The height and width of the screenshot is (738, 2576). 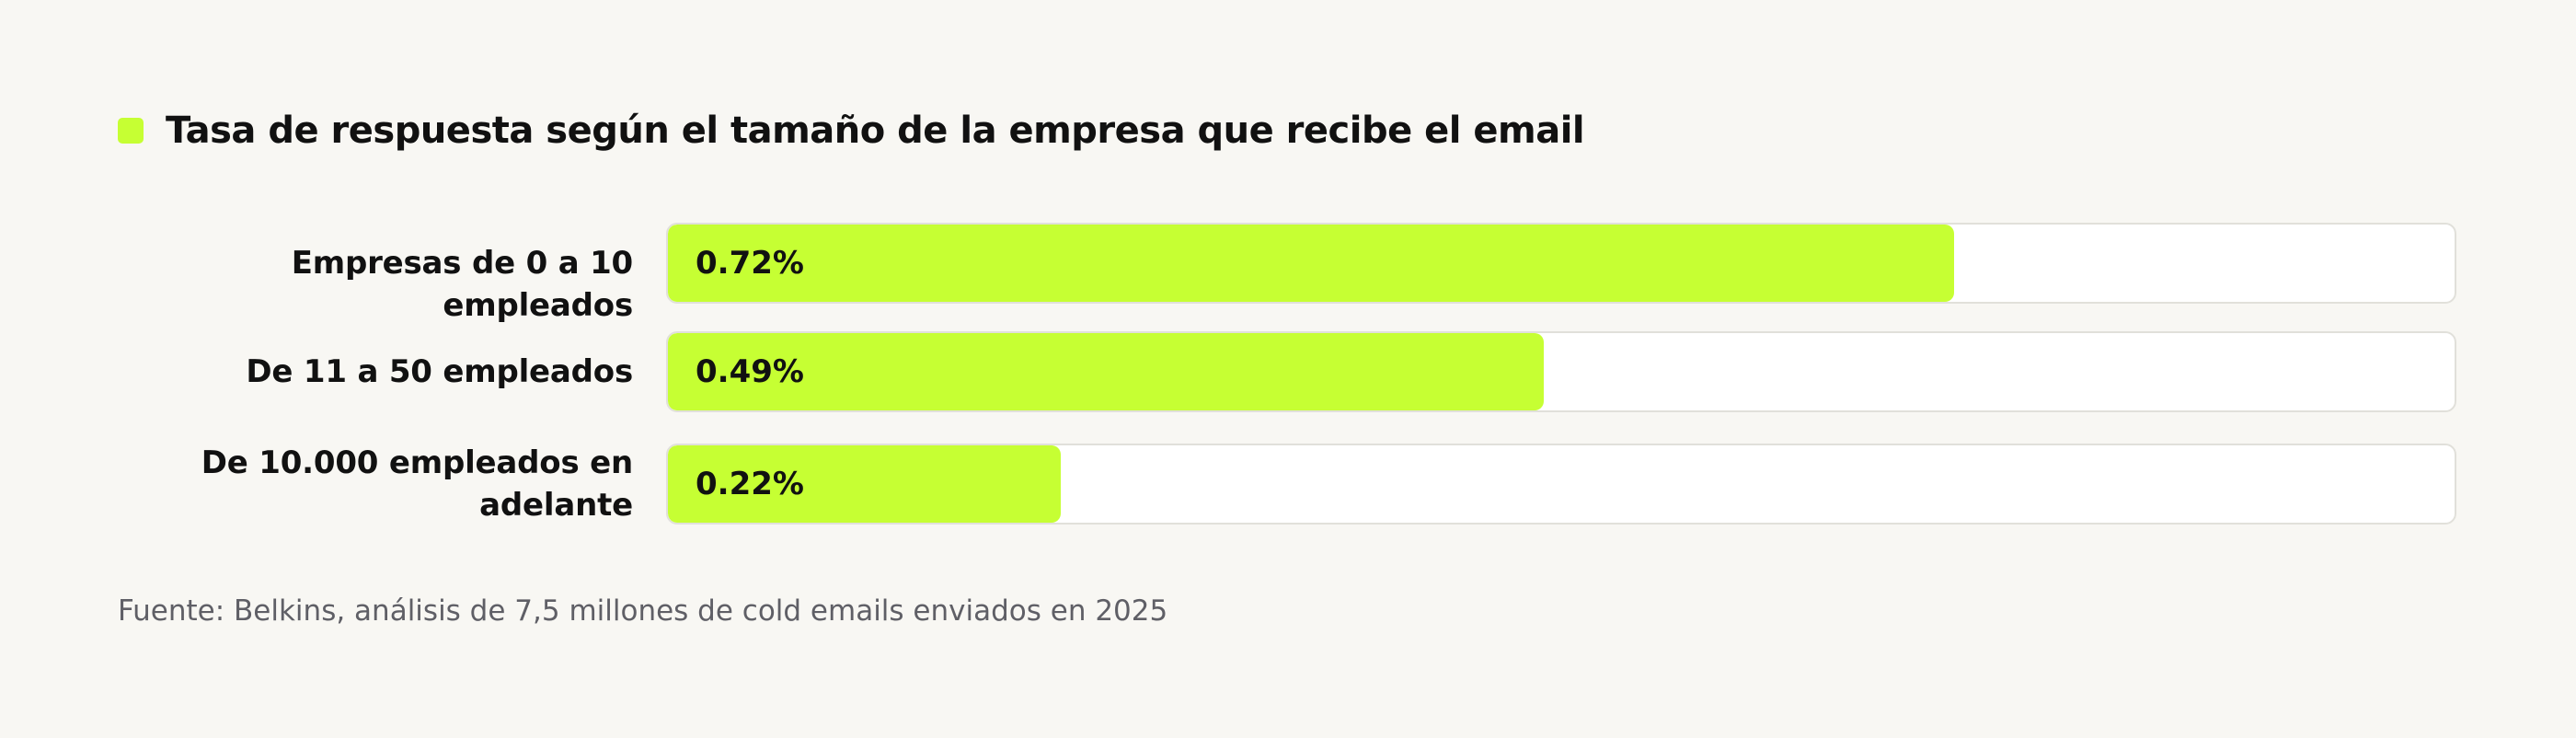 I want to click on bar-track: 0.72%, so click(x=1561, y=263).